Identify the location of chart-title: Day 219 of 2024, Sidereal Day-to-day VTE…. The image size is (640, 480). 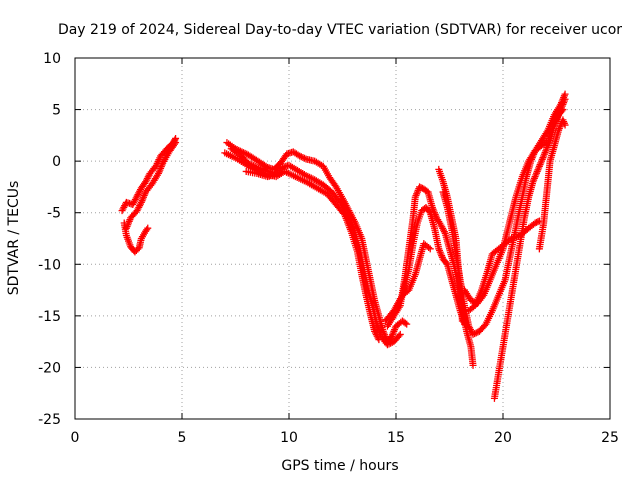
(340, 30).